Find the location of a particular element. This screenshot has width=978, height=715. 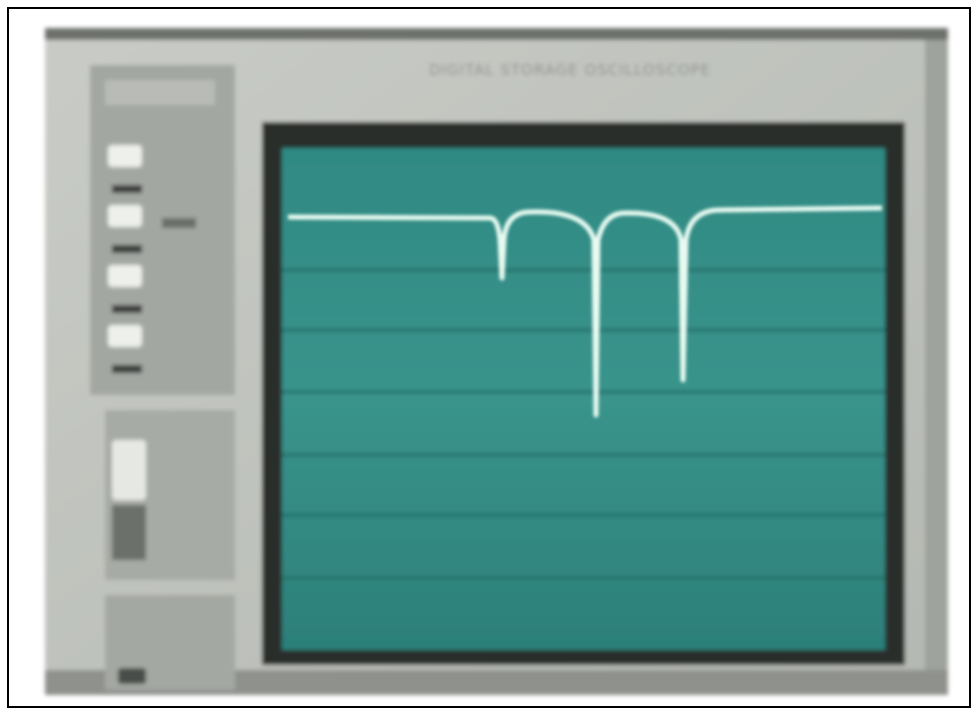

title: DIGITAL STORAGE OSCILLOSCOPE is located at coordinates (570, 70).